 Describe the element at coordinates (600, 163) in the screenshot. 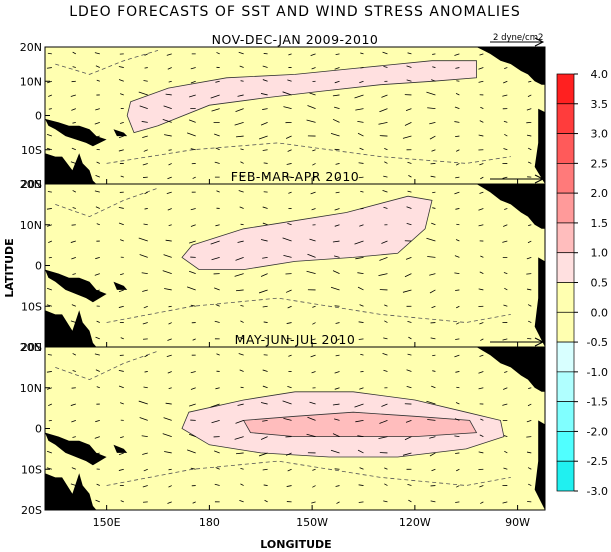

I see `colorbar-label: 2.5` at that location.